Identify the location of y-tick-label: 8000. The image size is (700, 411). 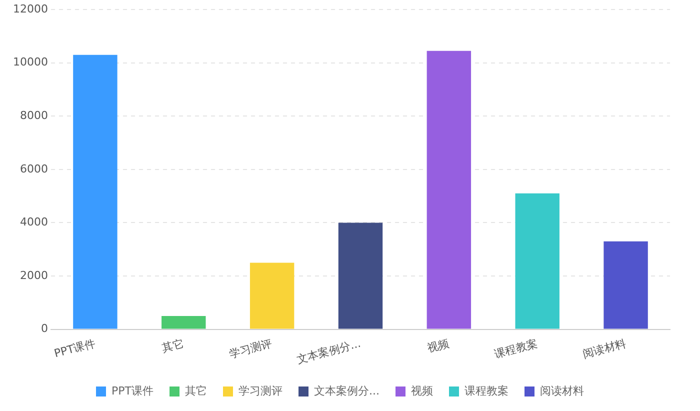
(34, 115).